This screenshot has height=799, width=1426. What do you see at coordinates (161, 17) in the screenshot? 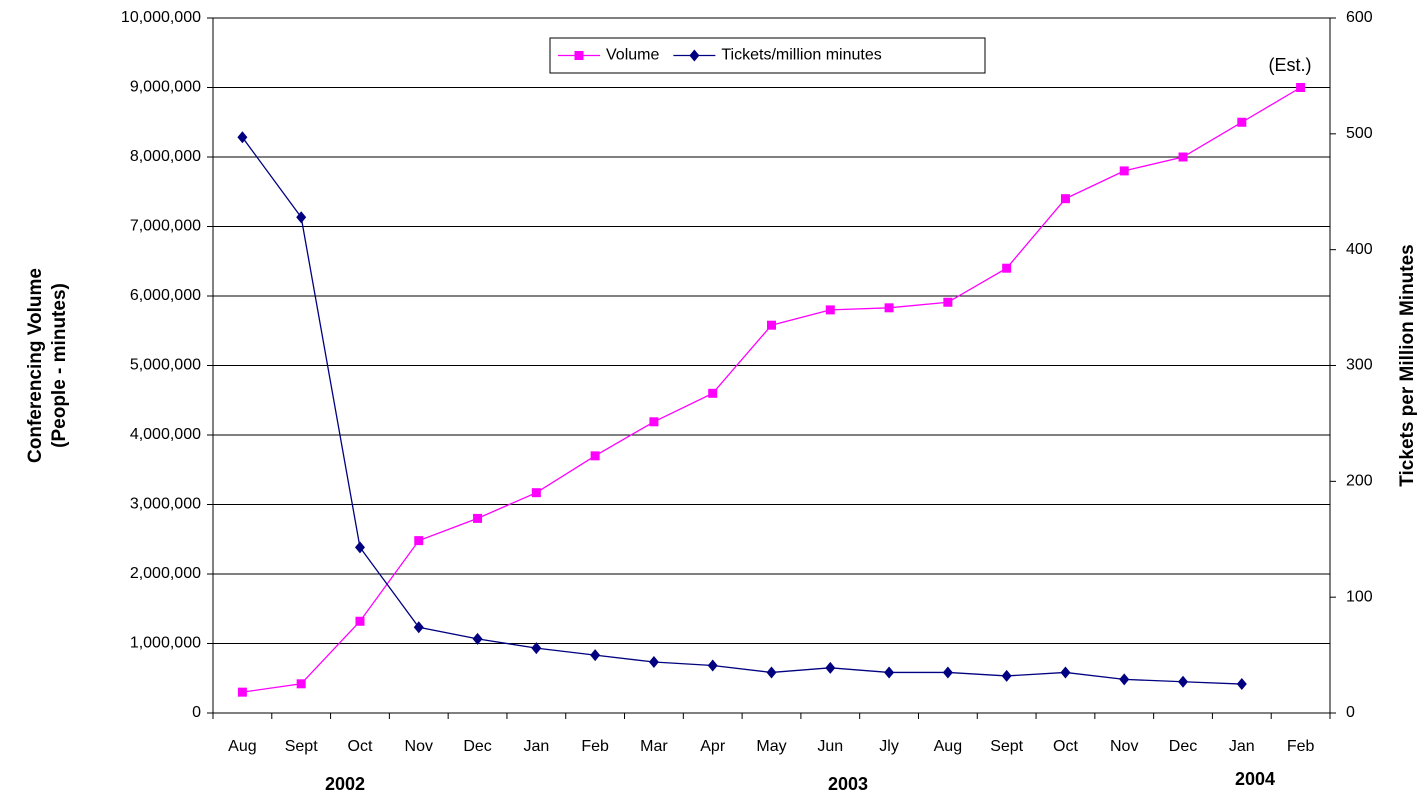
I see `y-tick-label: 10,000,000` at bounding box center [161, 17].